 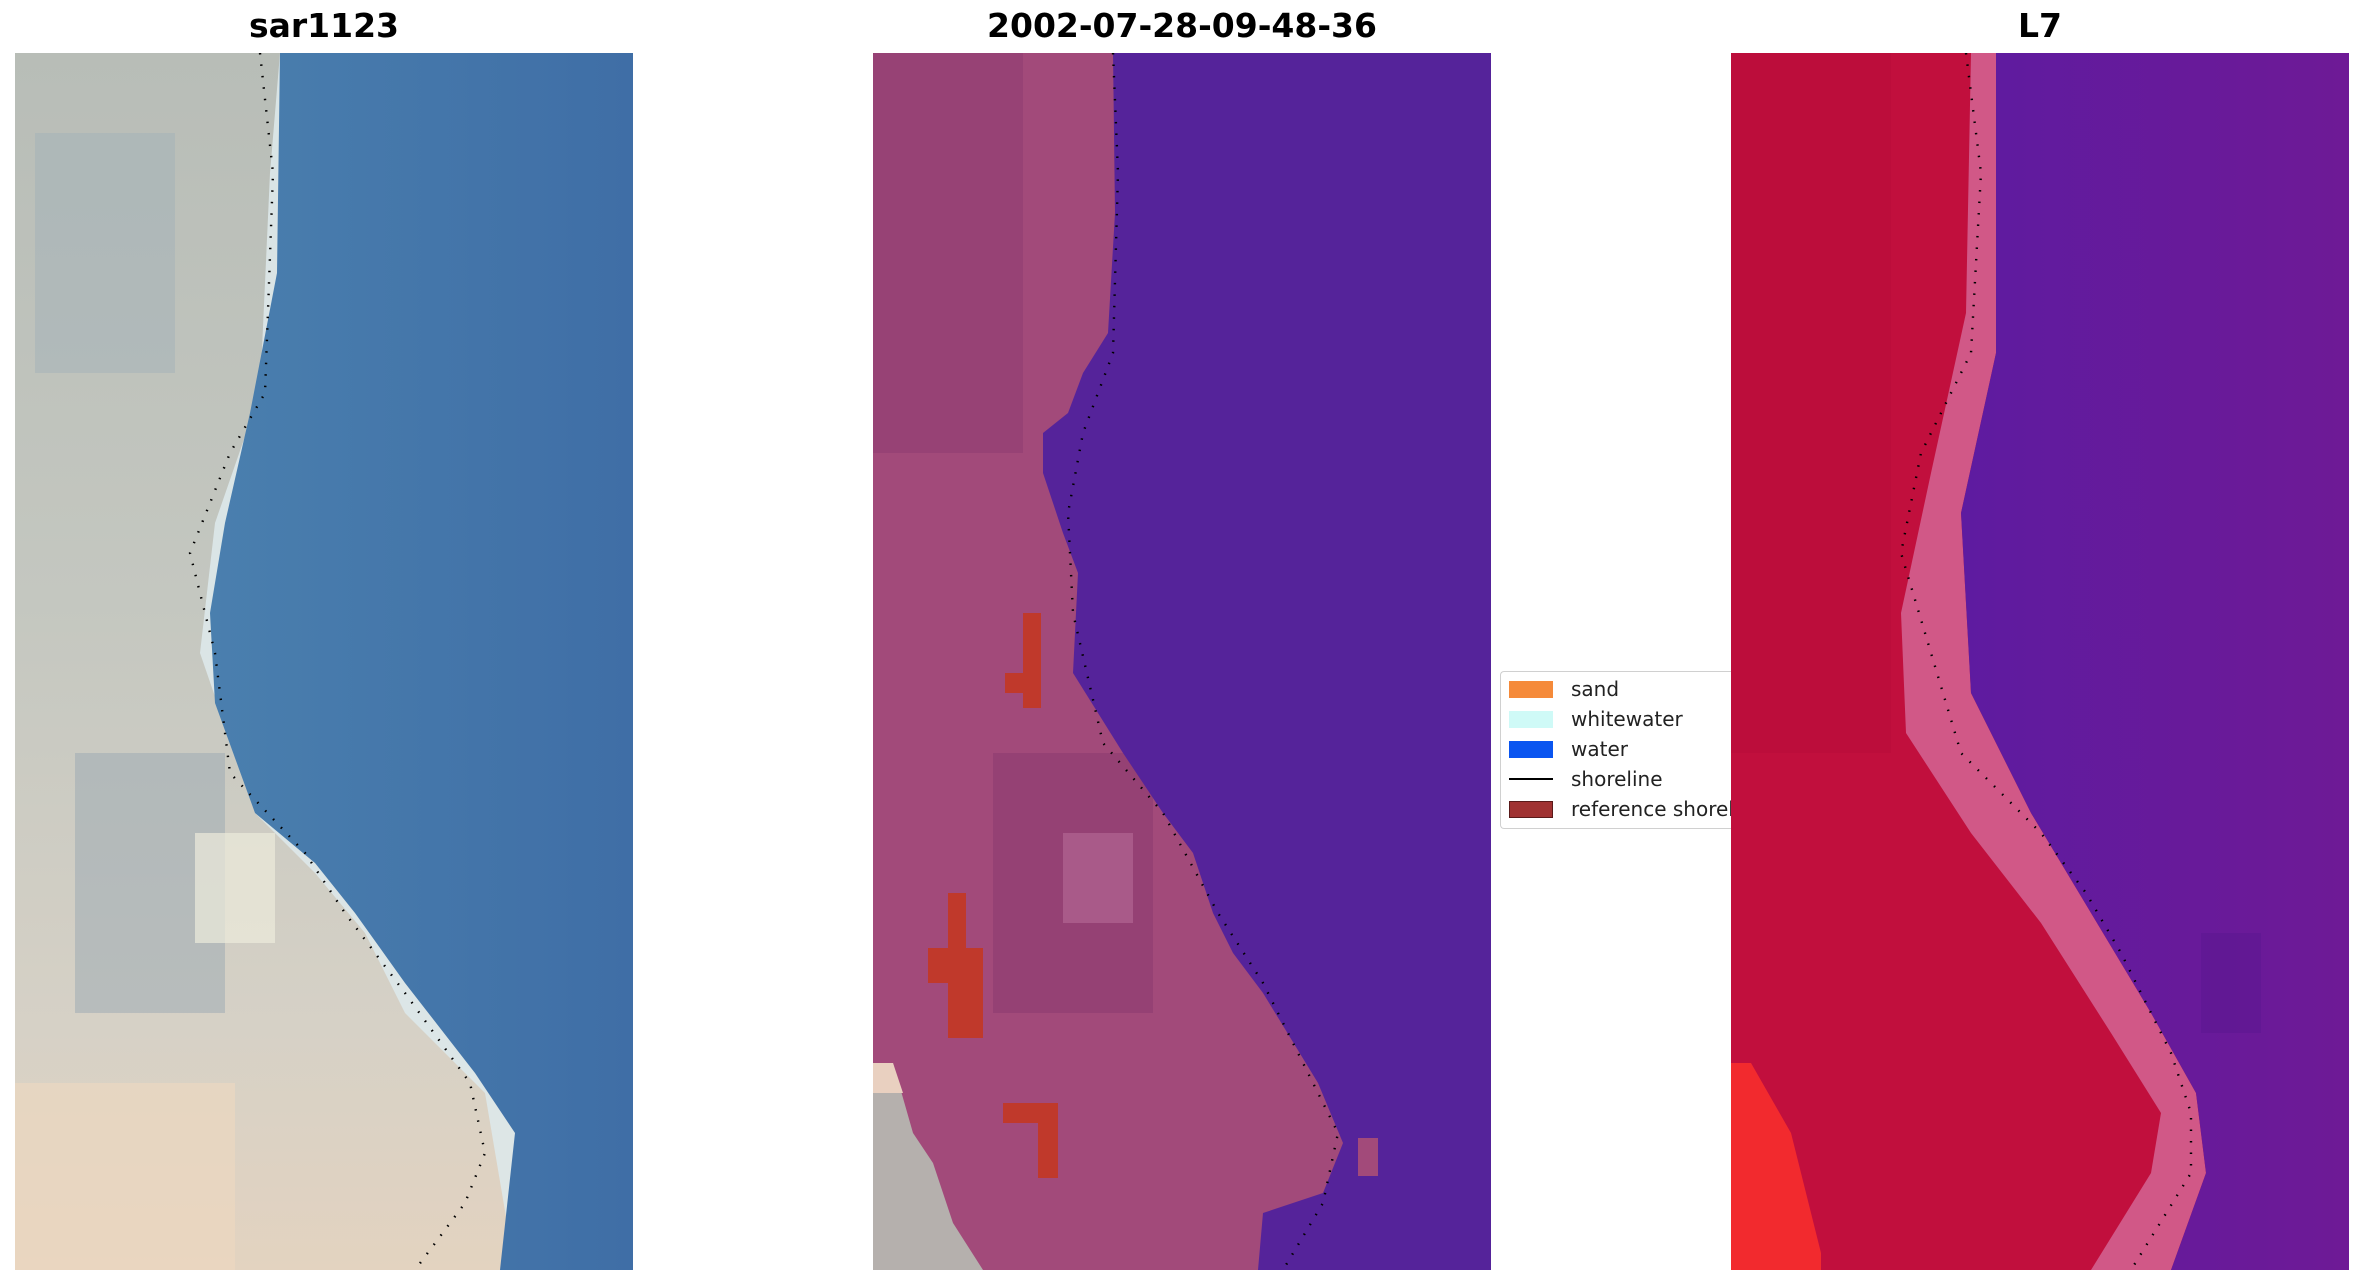 I want to click on water-swatch-icon, so click(x=1531, y=749).